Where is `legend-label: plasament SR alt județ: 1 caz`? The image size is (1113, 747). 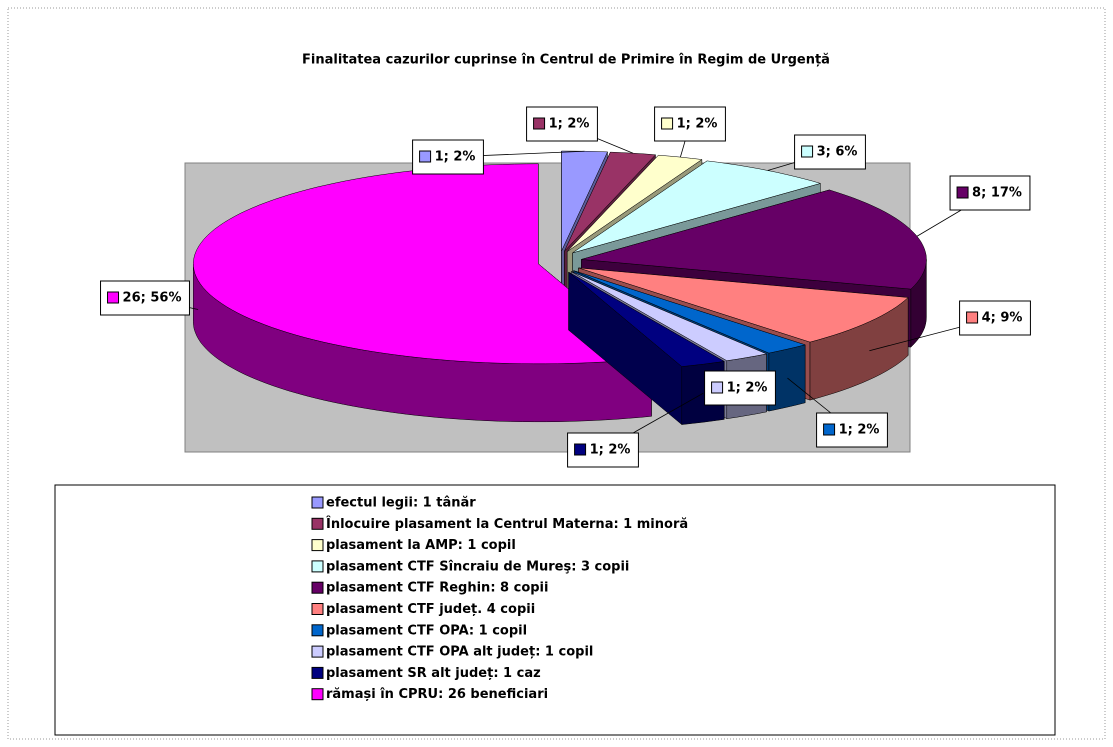 legend-label: plasament SR alt județ: 1 caz is located at coordinates (433, 673).